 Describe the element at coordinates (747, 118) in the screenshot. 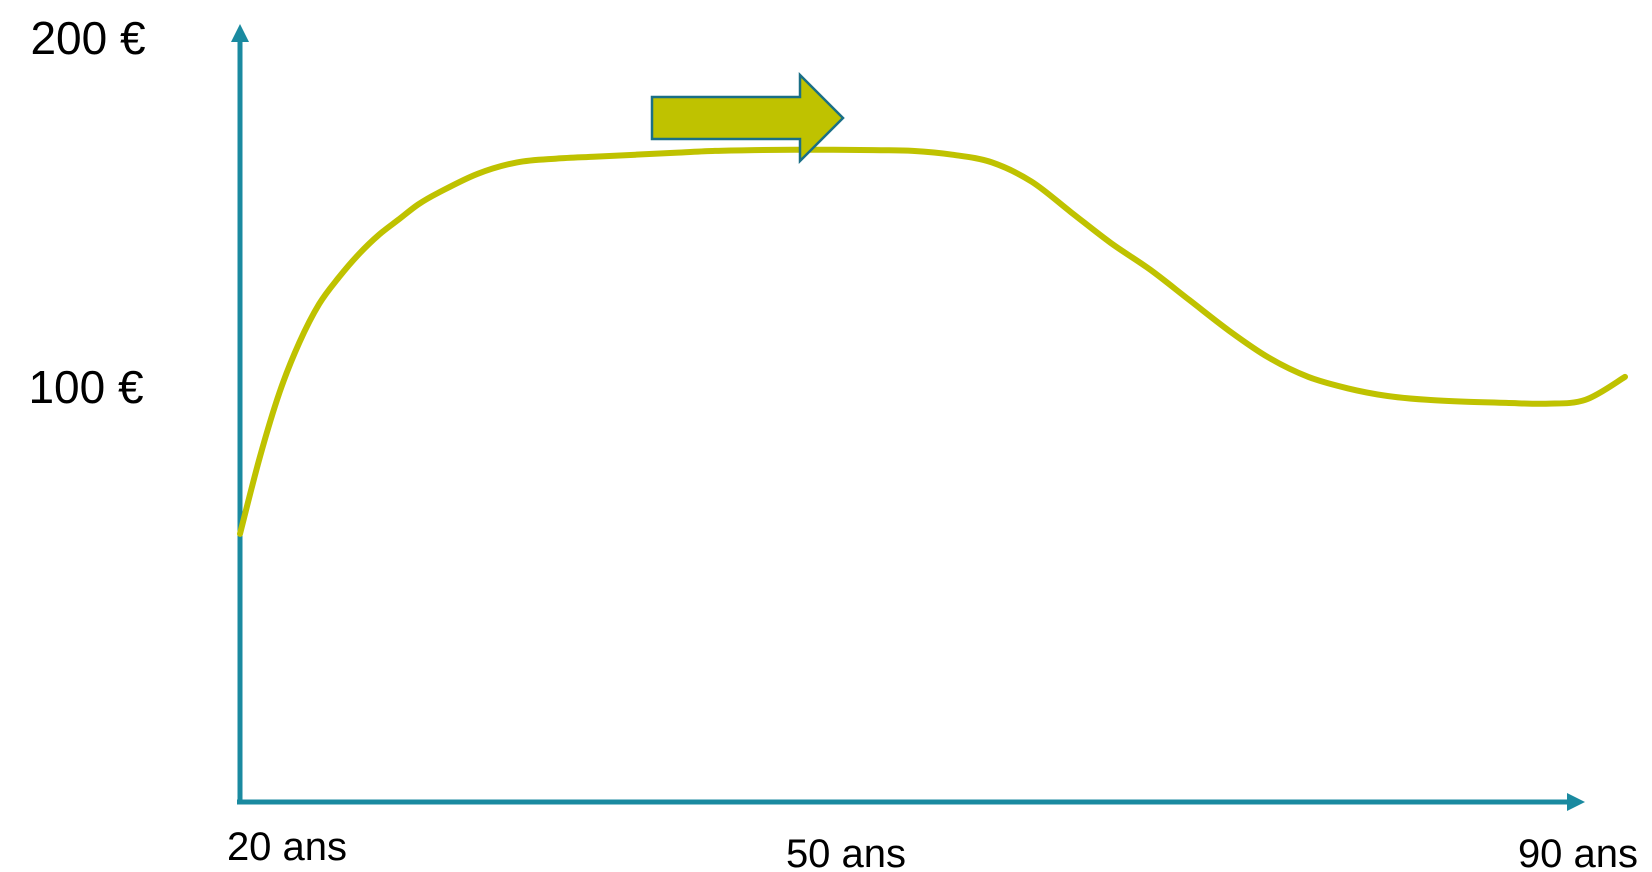

I see `right-arrow-icon` at that location.